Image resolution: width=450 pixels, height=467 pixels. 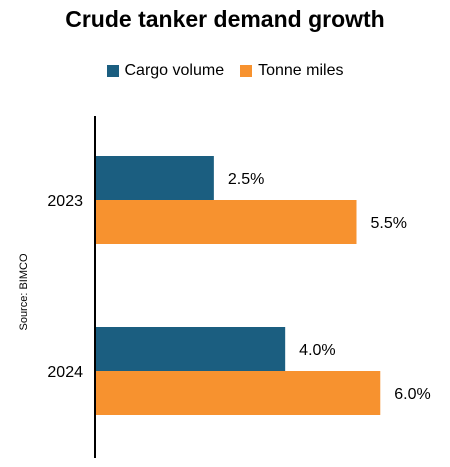 I want to click on legend-item-tonne-miles: Tonne miles, so click(x=291, y=71).